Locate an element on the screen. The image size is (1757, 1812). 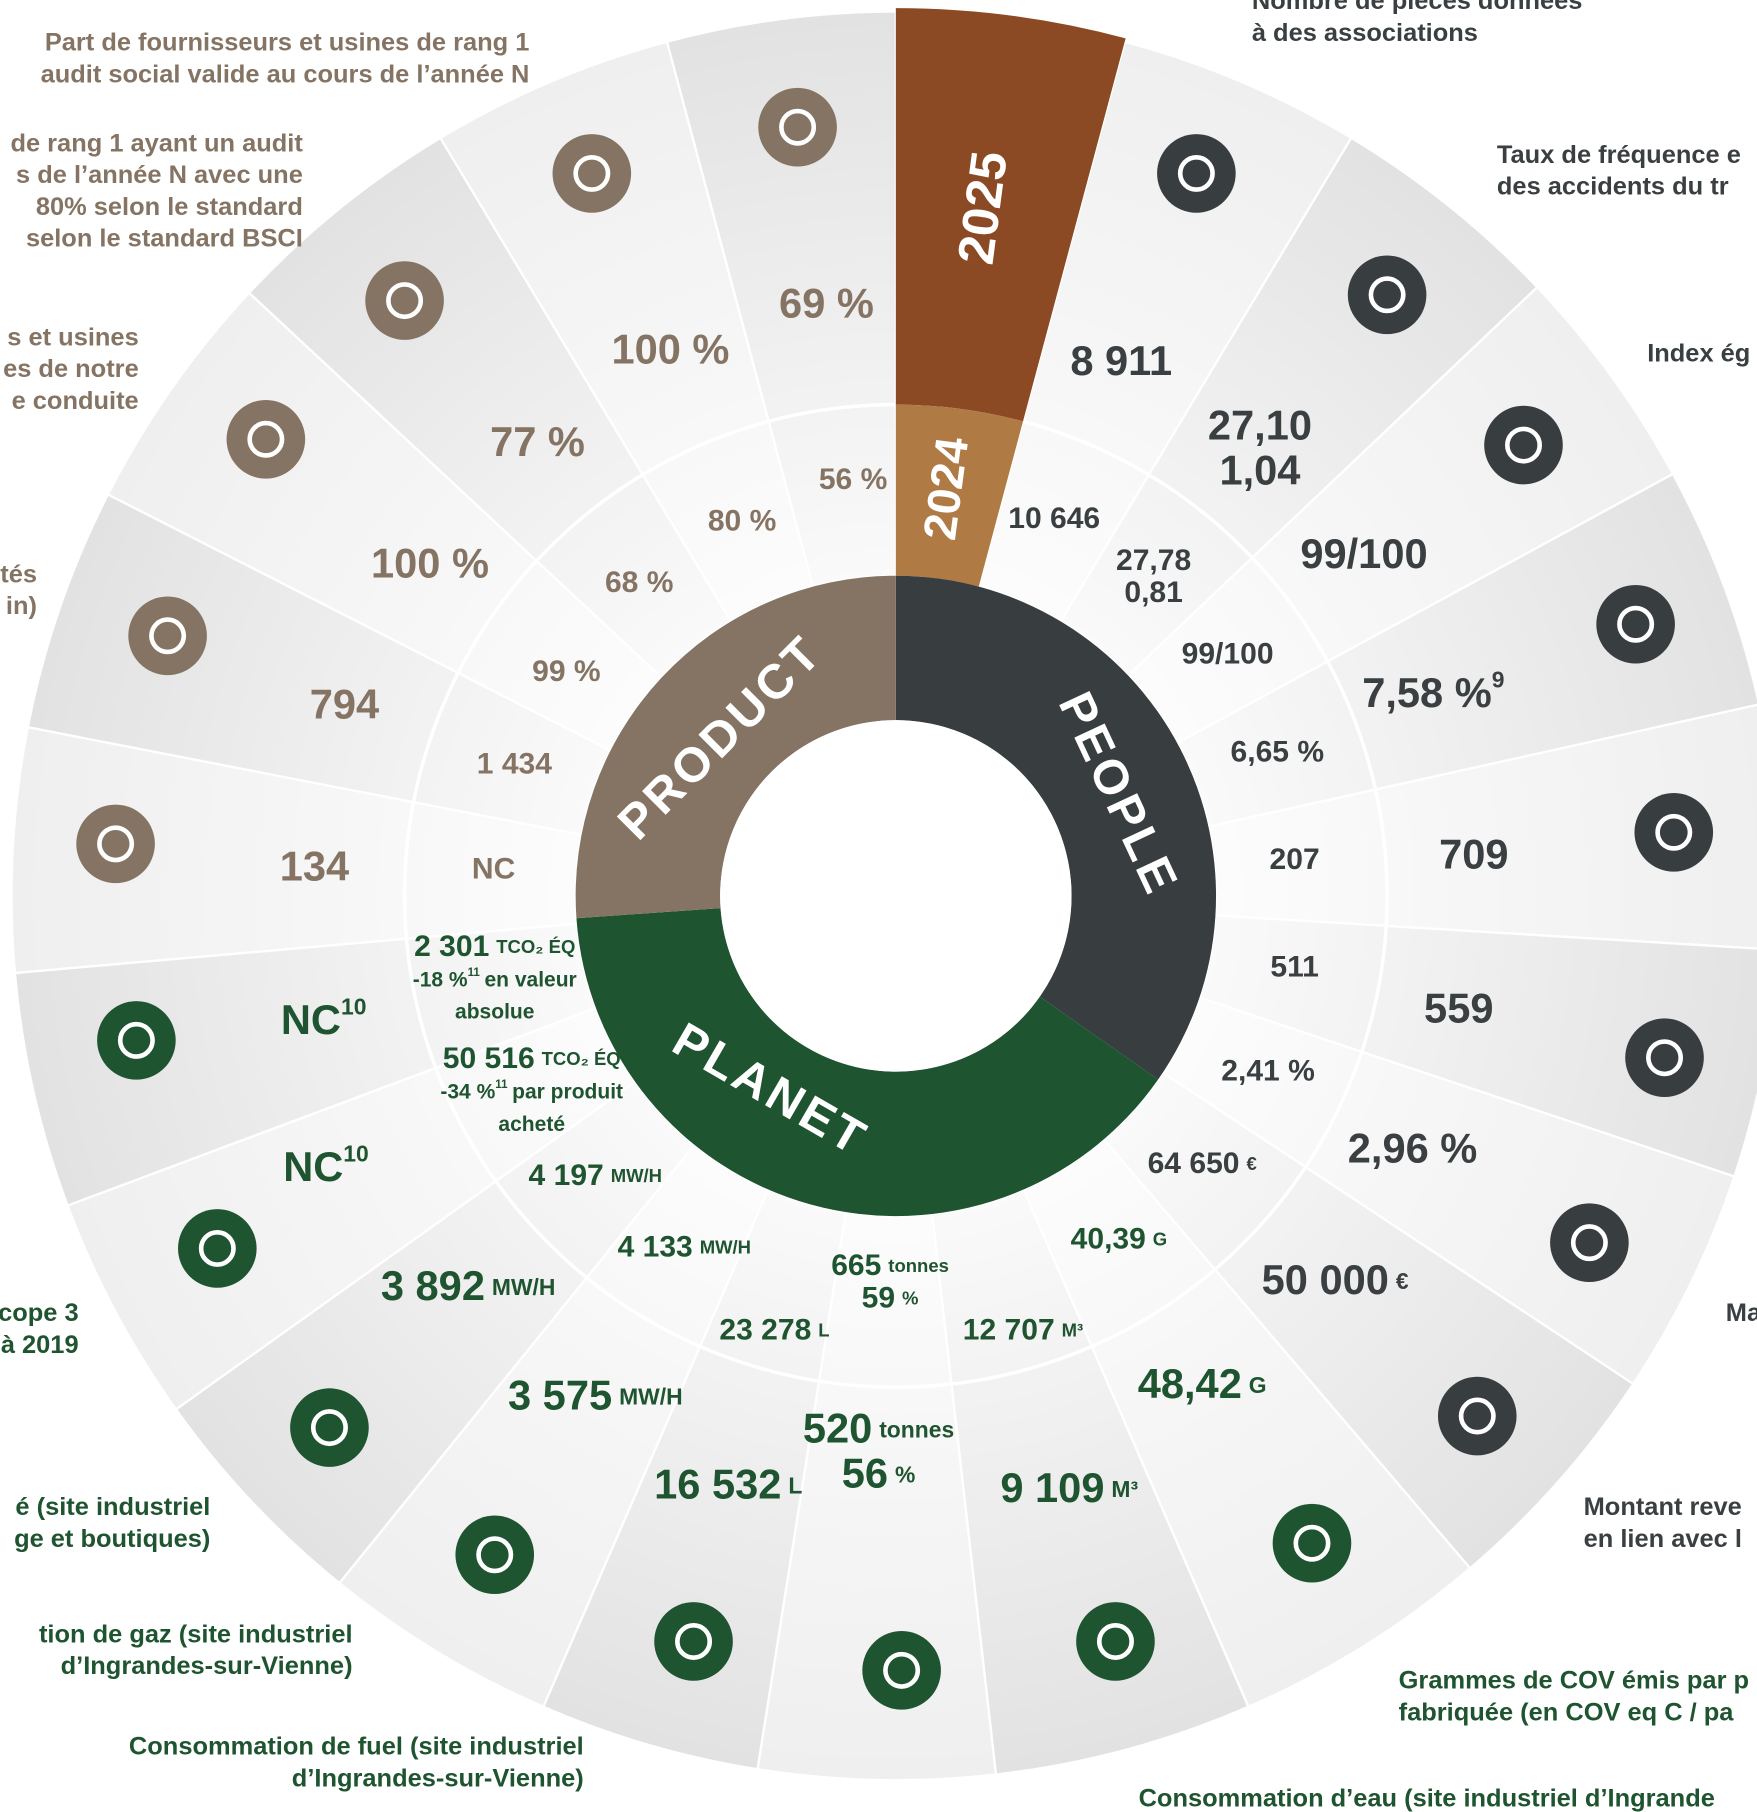
value: acheté is located at coordinates (531, 1123).